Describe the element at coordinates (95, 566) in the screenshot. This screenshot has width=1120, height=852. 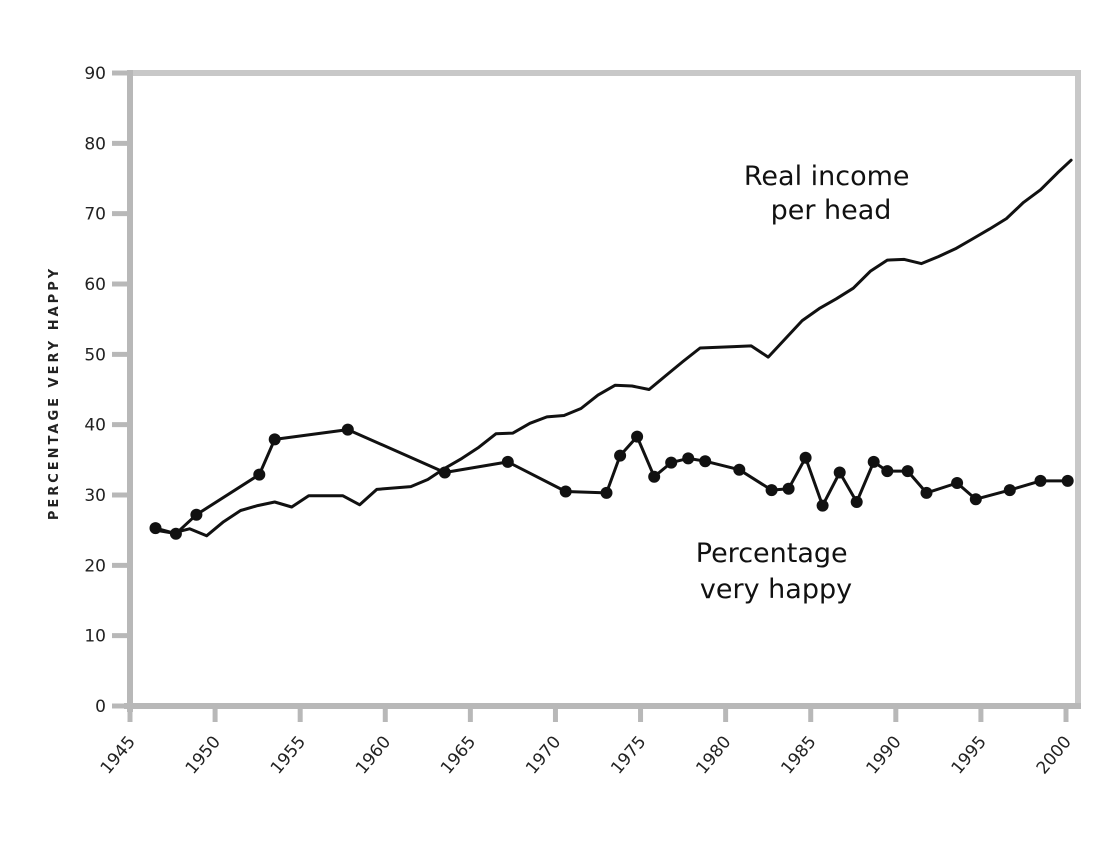
I see `y-tick-label: 20` at that location.